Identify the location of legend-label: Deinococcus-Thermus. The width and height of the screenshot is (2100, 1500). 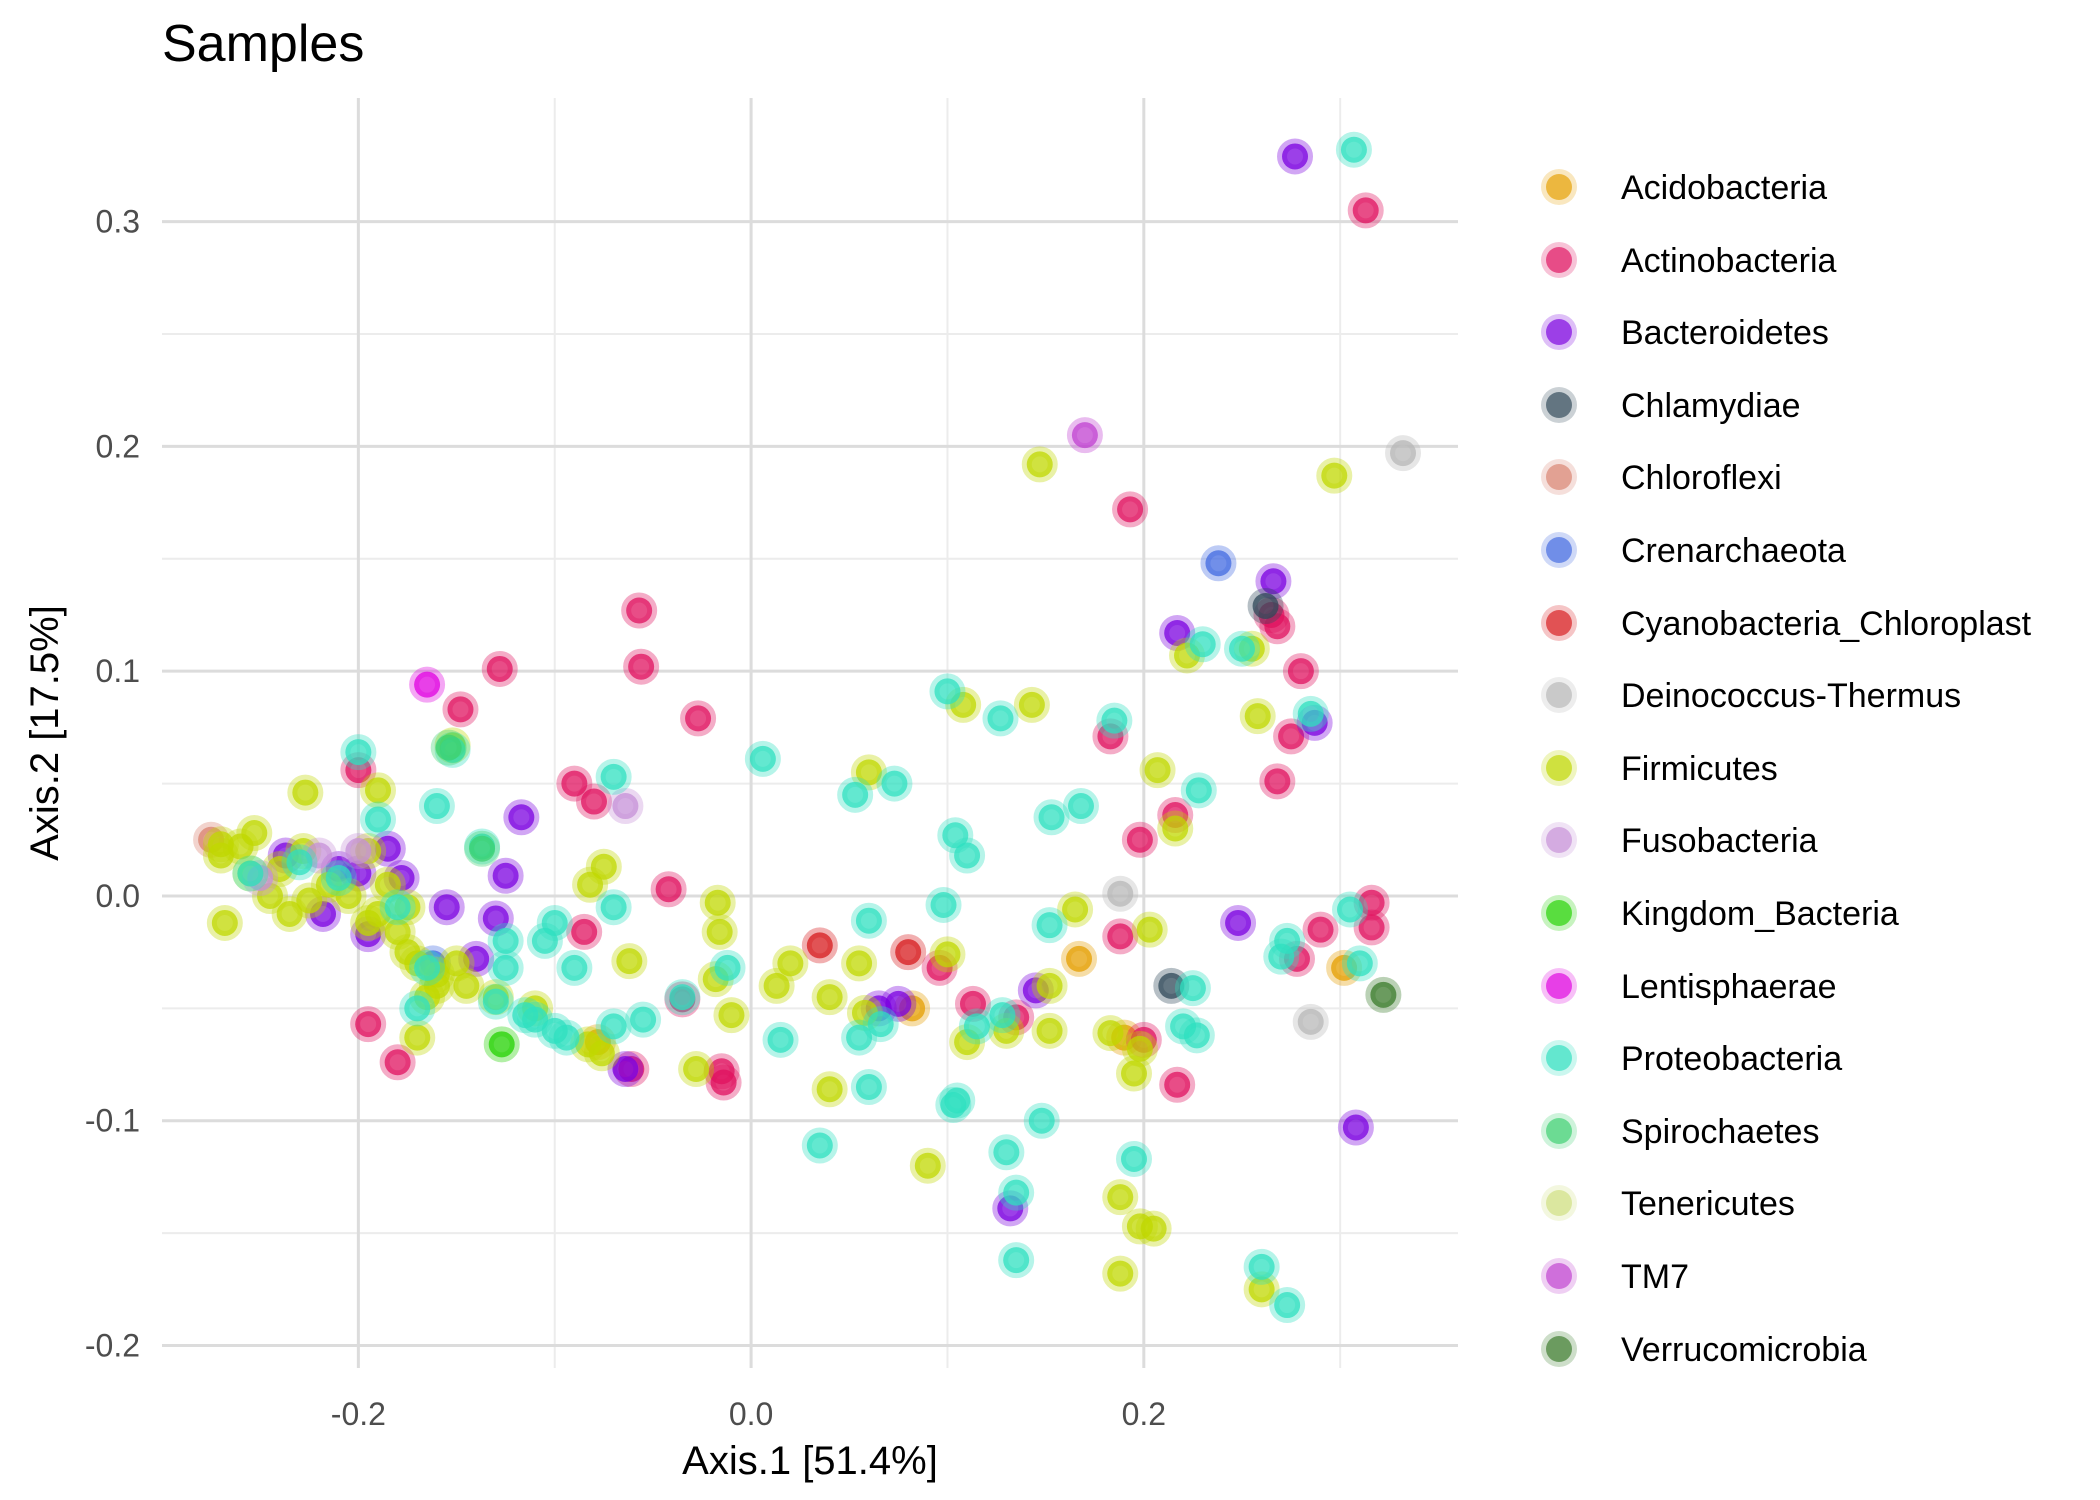
(1791, 696).